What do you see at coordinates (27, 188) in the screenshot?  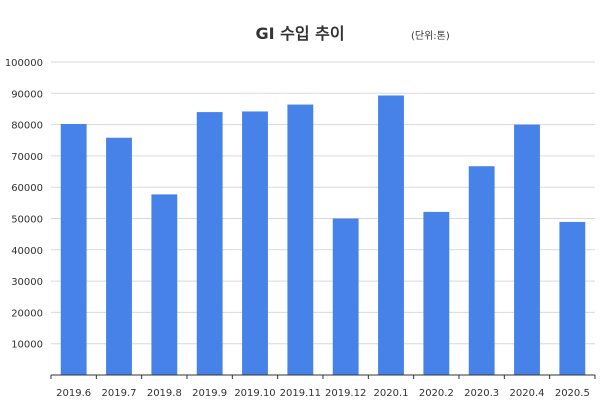 I see `y-tick-label: 60000` at bounding box center [27, 188].